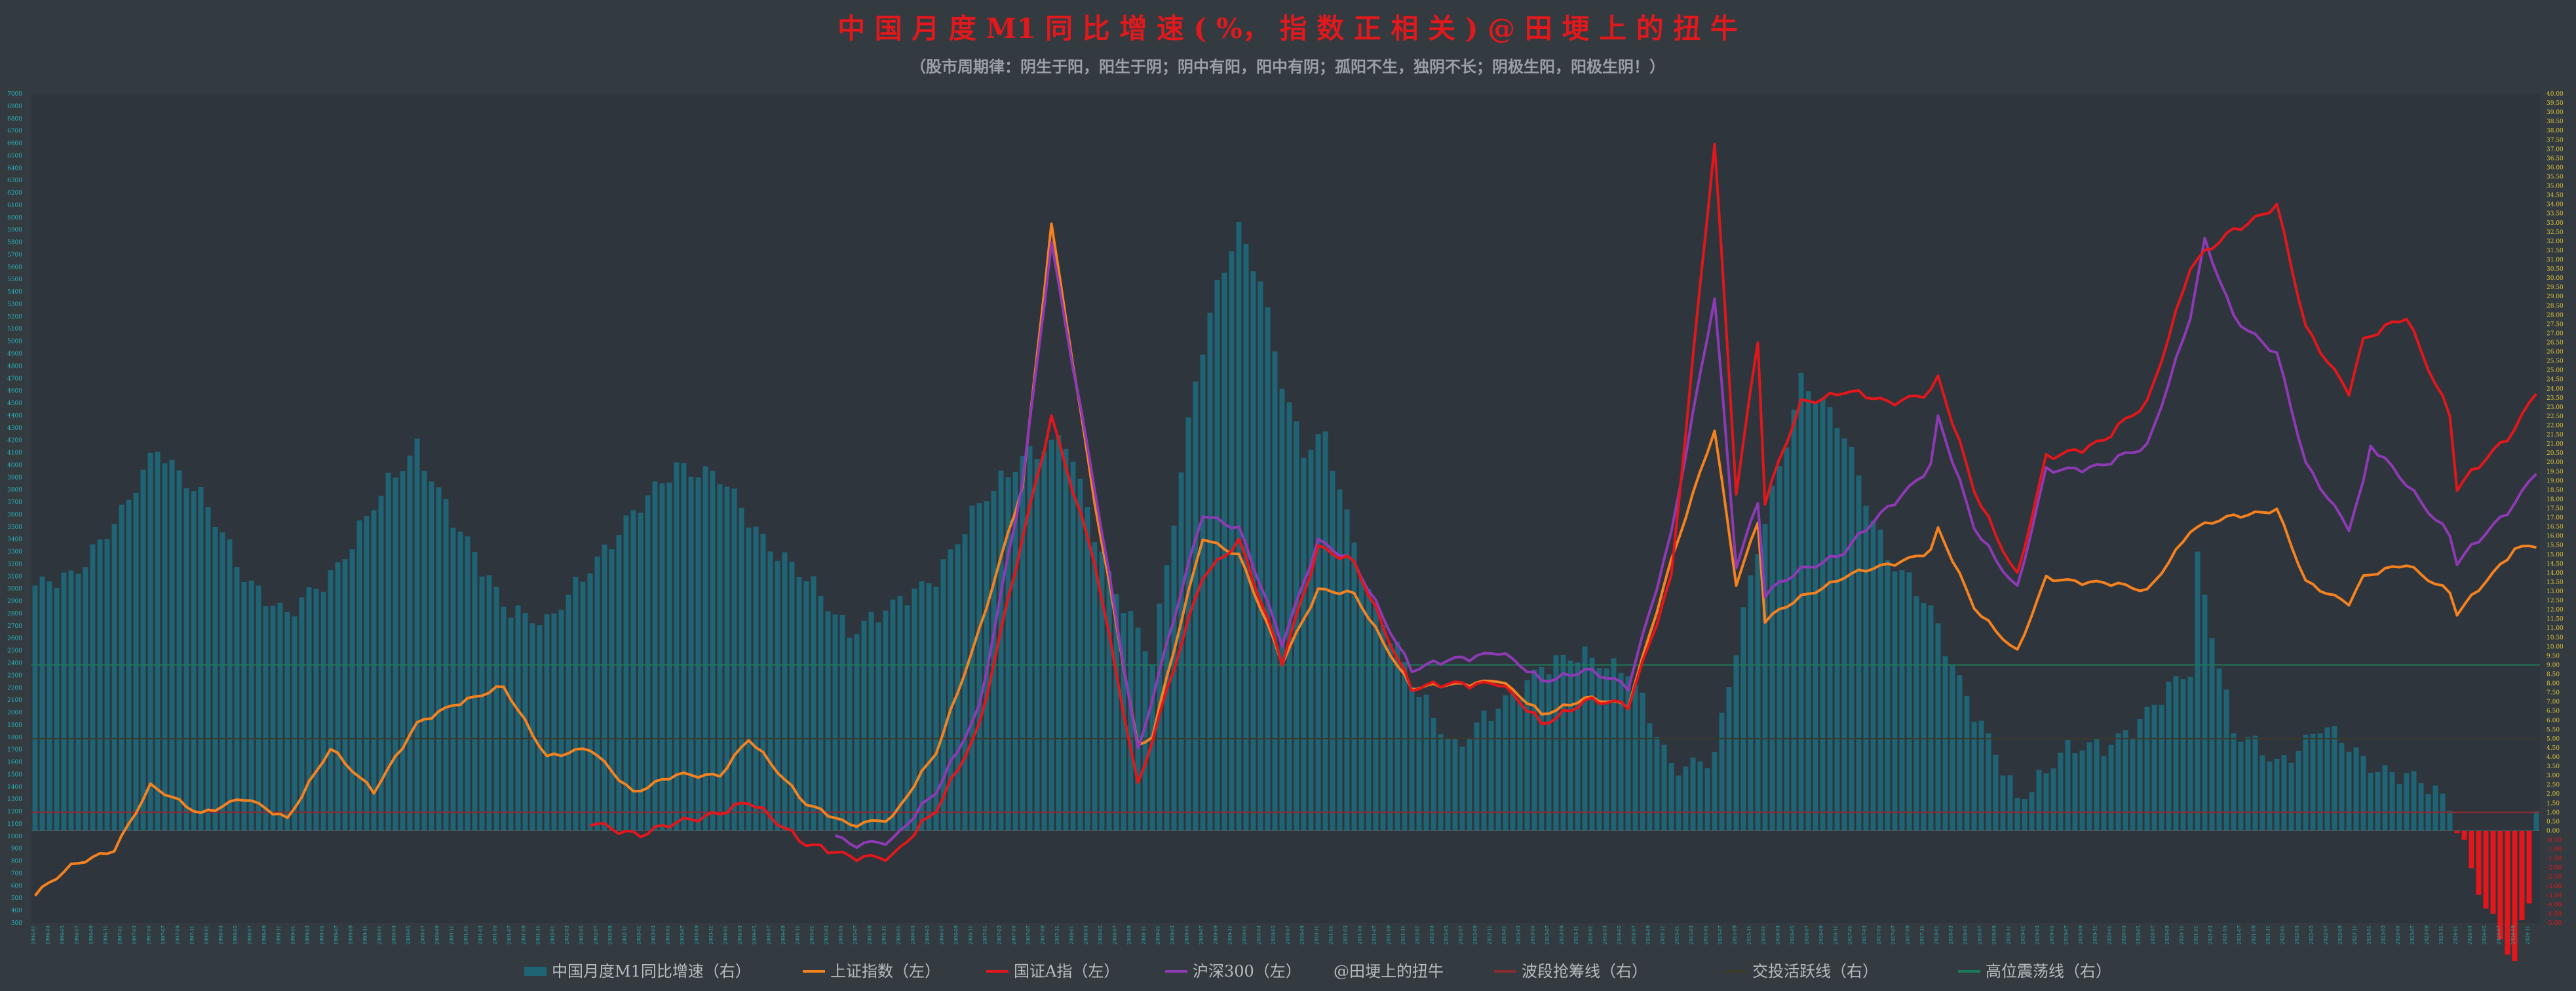 Image resolution: width=2576 pixels, height=991 pixels. Describe the element at coordinates (2555, 131) in the screenshot. I see `right-axis-tick-label: 38.00` at that location.